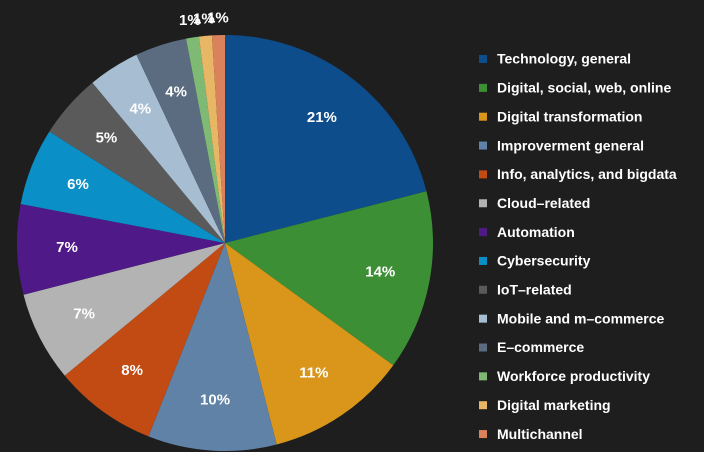  What do you see at coordinates (380, 272) in the screenshot?
I see `value-label: 14%` at bounding box center [380, 272].